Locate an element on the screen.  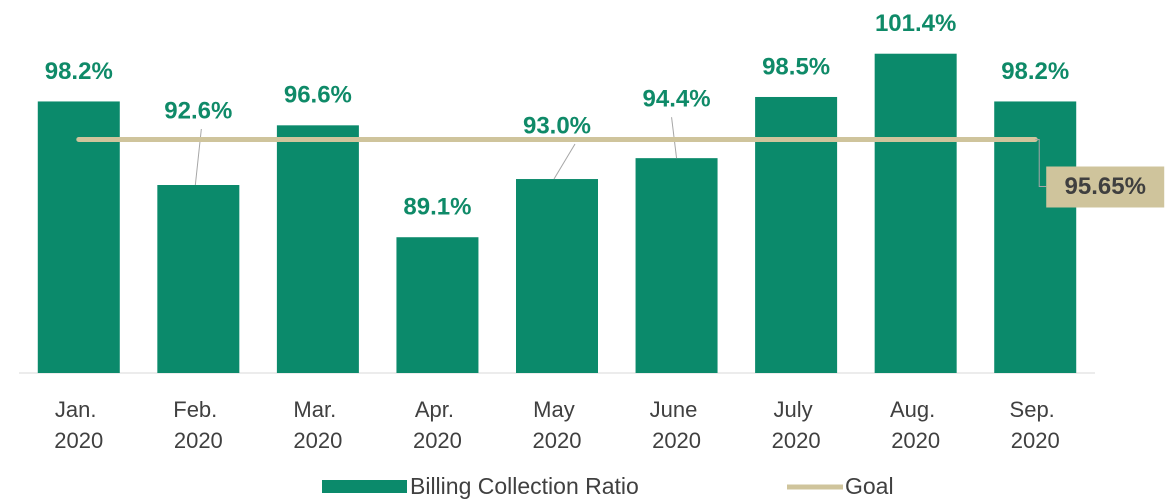
x-tick-label-line: Aug. is located at coordinates (915, 409).